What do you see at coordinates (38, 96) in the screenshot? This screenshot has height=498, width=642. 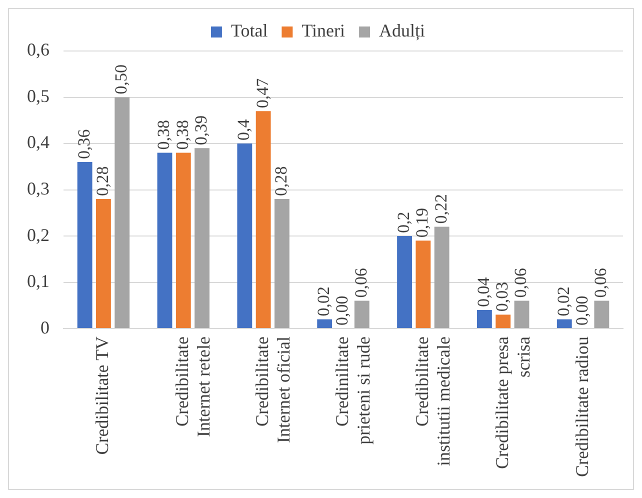 I see `y-tick-label: 0,5` at bounding box center [38, 96].